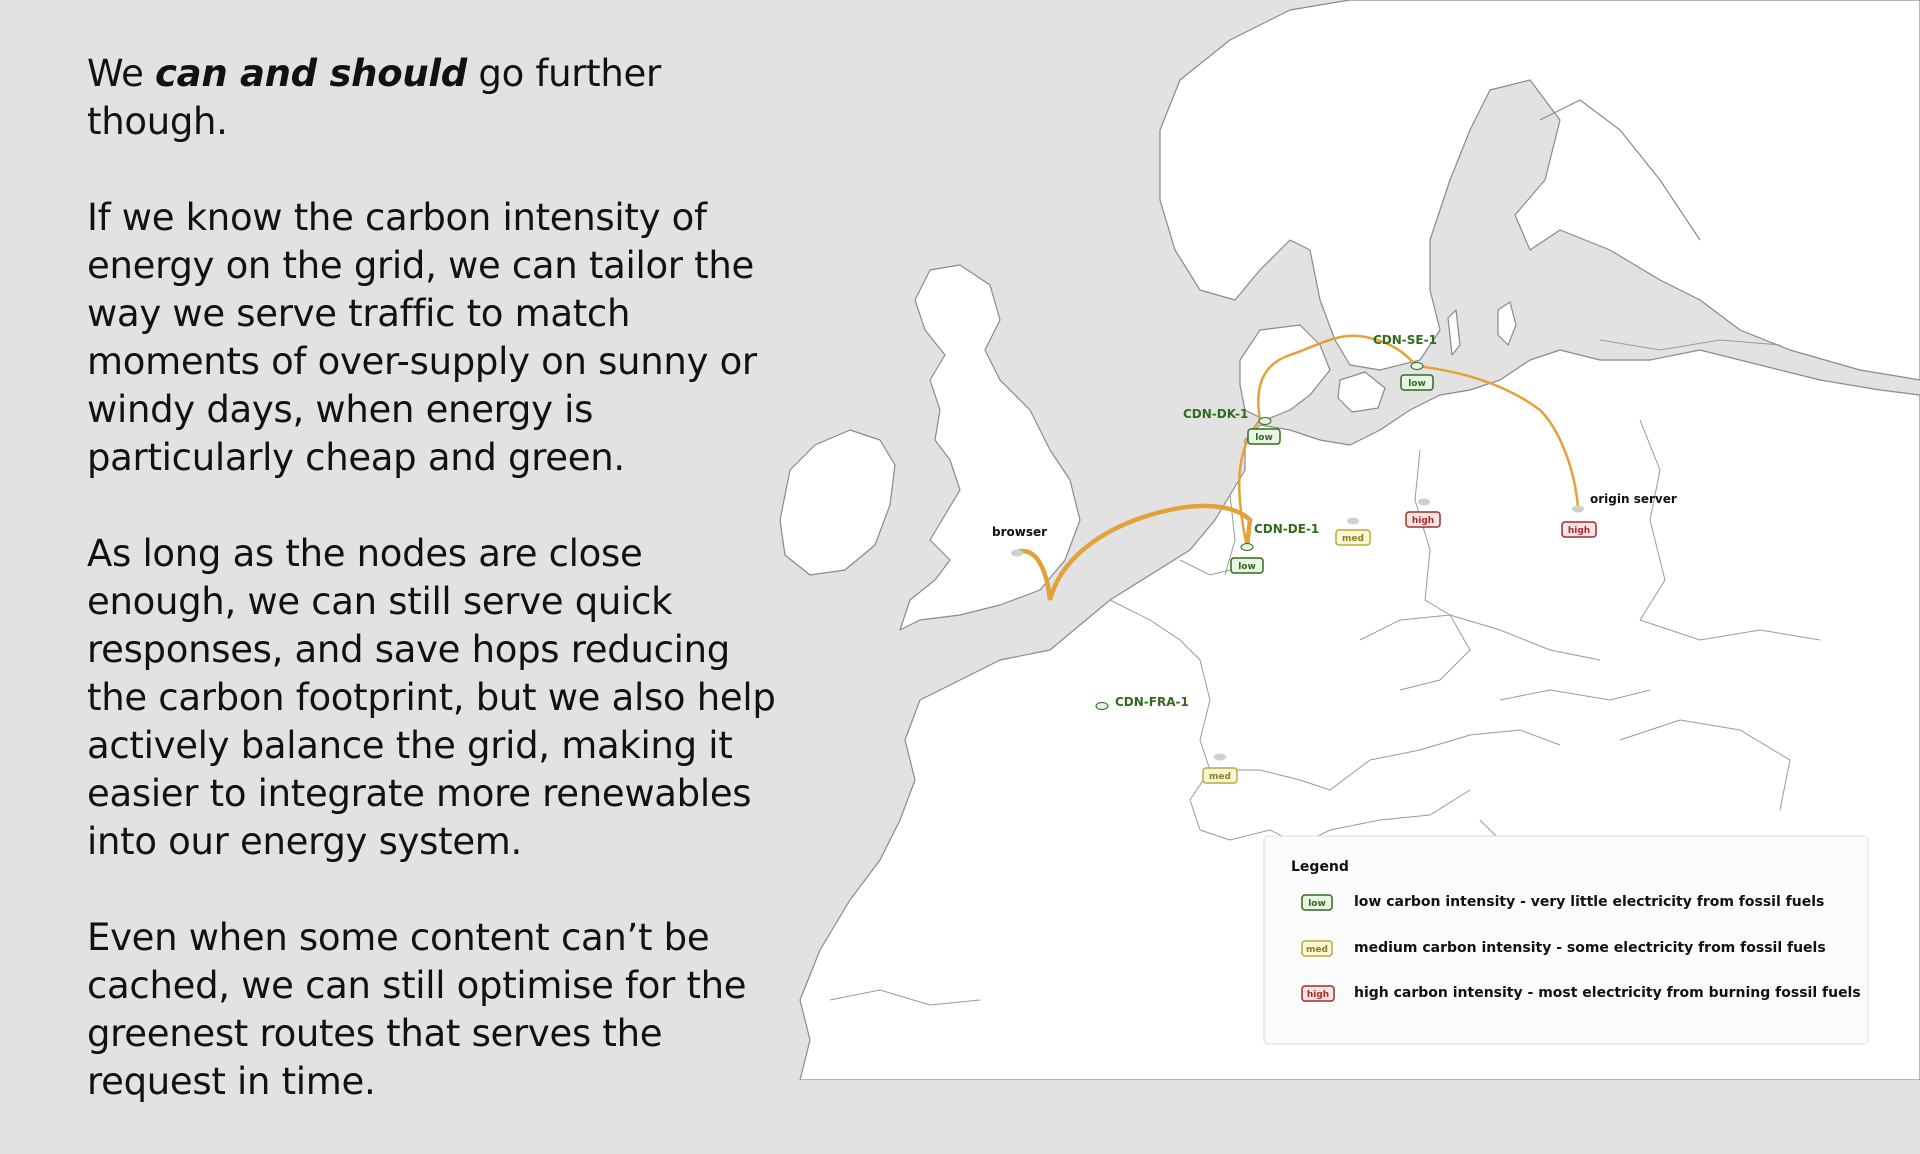 This screenshot has width=1920, height=1154. What do you see at coordinates (1652, 520) in the screenshot?
I see `border-poland-belarus` at bounding box center [1652, 520].